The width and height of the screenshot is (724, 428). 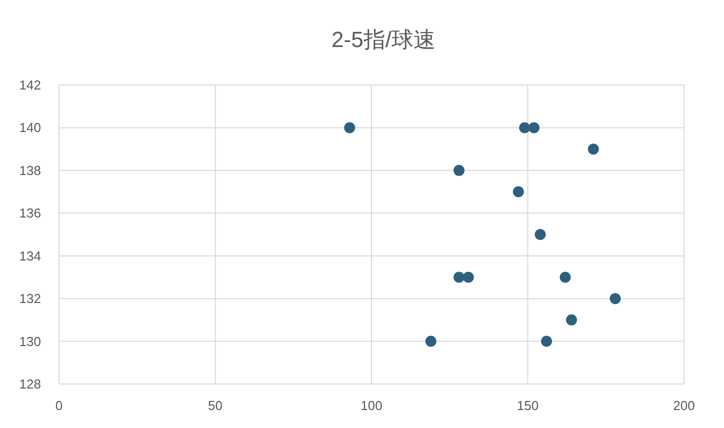 What do you see at coordinates (30, 213) in the screenshot?
I see `y-tick-label: 136` at bounding box center [30, 213].